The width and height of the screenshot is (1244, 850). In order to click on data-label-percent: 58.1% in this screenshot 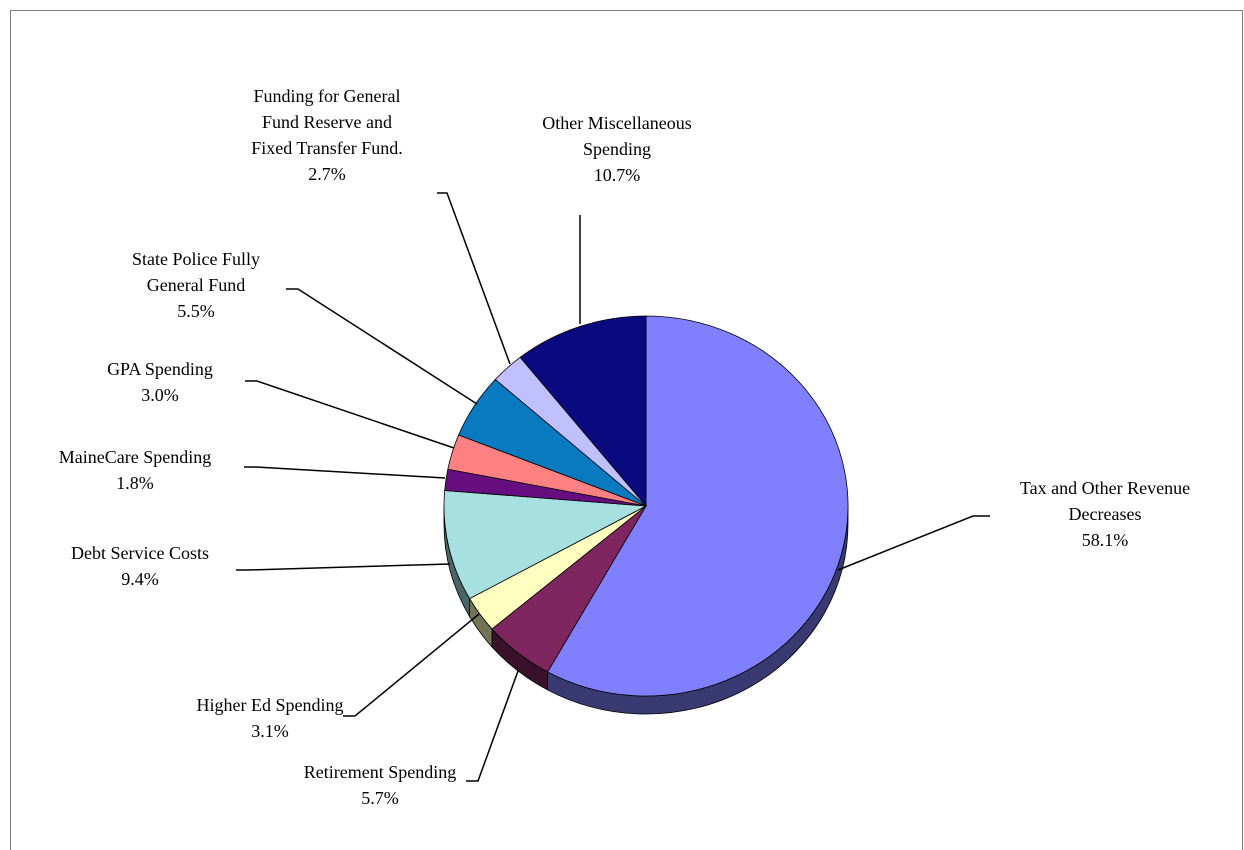, I will do `click(1105, 540)`.